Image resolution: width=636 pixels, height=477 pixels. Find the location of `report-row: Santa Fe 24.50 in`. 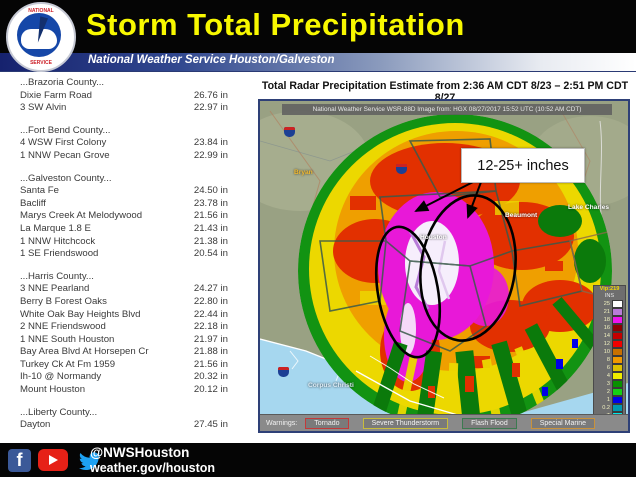

report-row: Santa Fe 24.50 in is located at coordinates (139, 191).